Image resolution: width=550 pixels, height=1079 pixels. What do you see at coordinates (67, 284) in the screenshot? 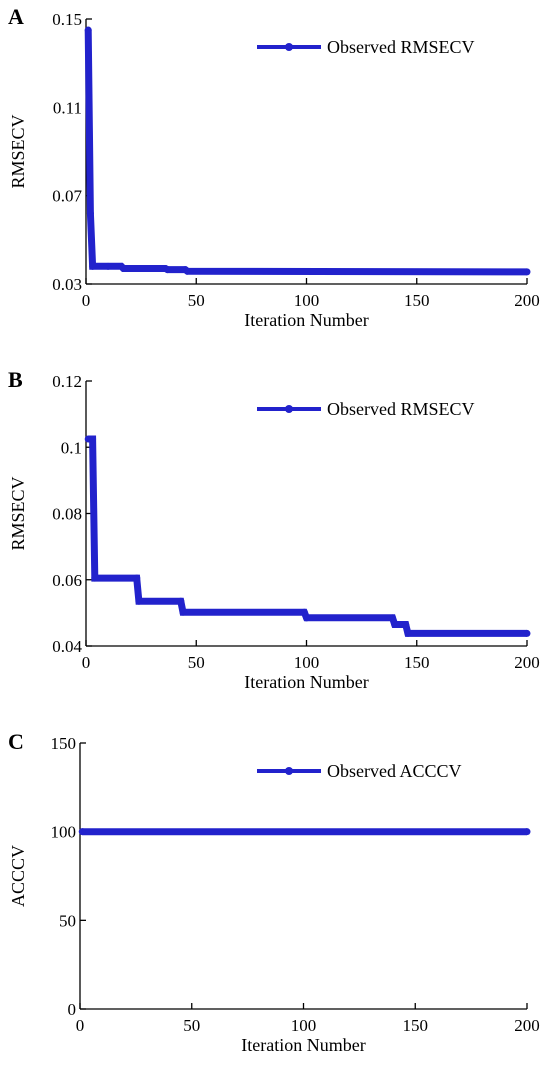
I see `y-tick-label: 0.03` at bounding box center [67, 284].